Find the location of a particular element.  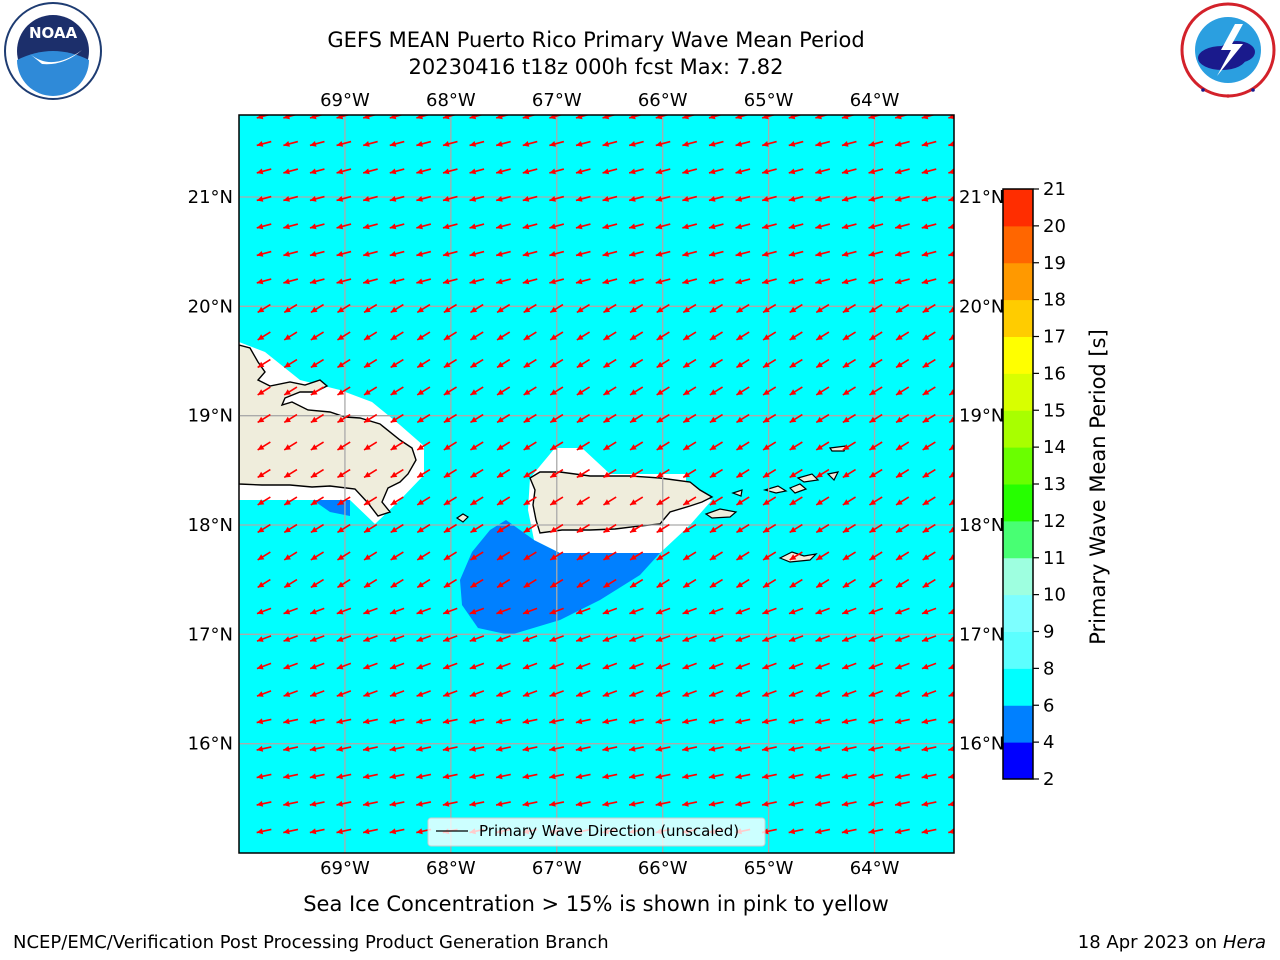

map-legend: Primary Wave Direction (unscaled) is located at coordinates (596, 832).